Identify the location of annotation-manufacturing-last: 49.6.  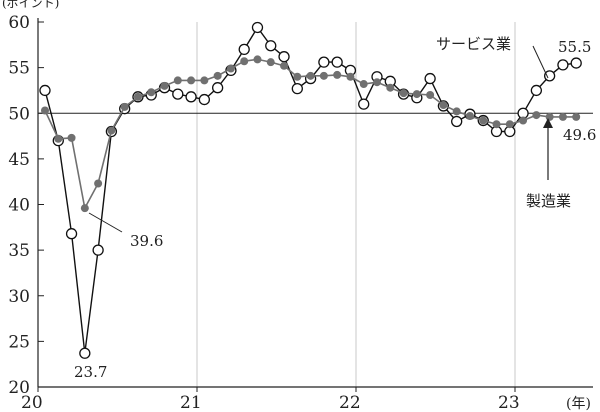
(579, 135).